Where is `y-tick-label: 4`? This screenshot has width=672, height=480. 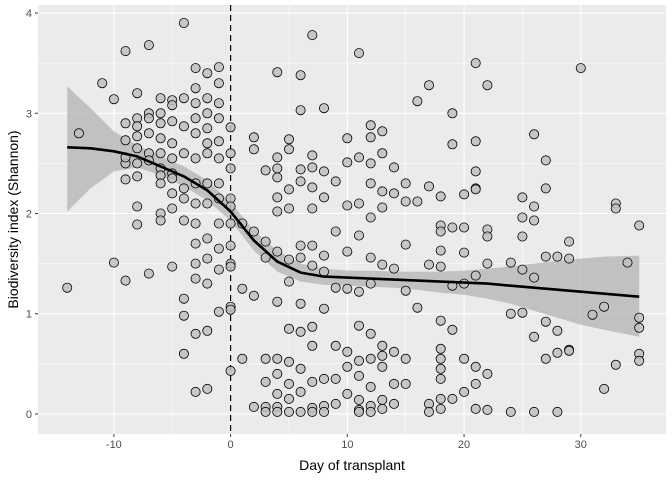
y-tick-label: 4 is located at coordinates (29, 14).